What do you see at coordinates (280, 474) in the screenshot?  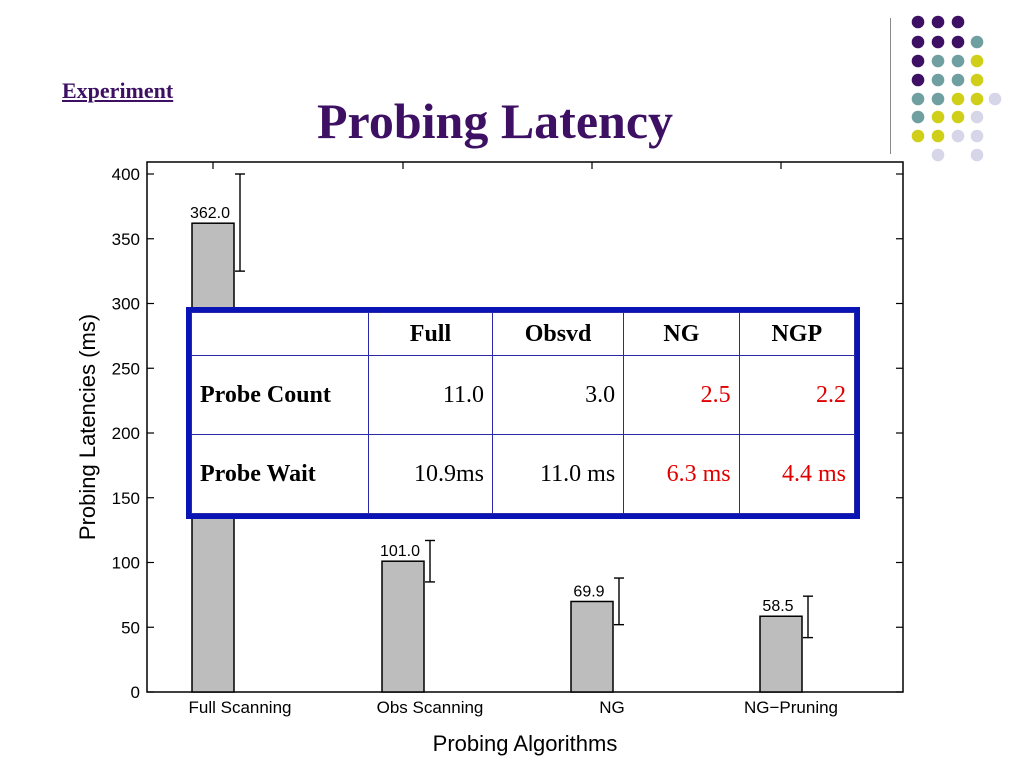 I see `row-label: Probe Wait` at bounding box center [280, 474].